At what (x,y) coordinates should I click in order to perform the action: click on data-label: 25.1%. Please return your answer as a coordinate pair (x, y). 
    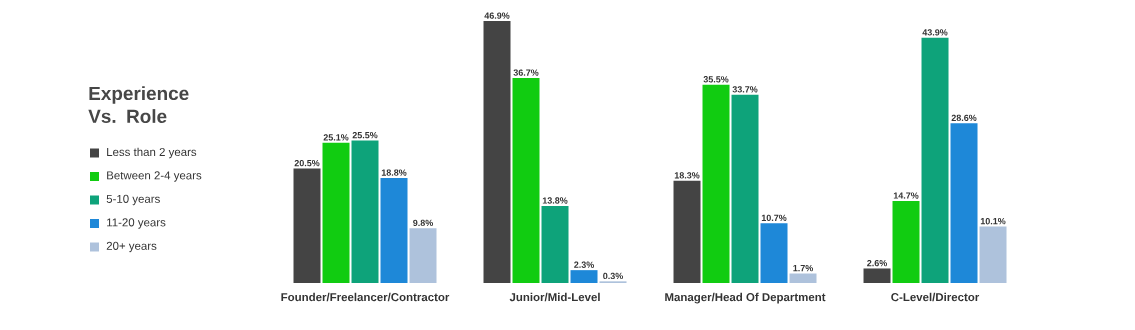
    Looking at the image, I should click on (336, 137).